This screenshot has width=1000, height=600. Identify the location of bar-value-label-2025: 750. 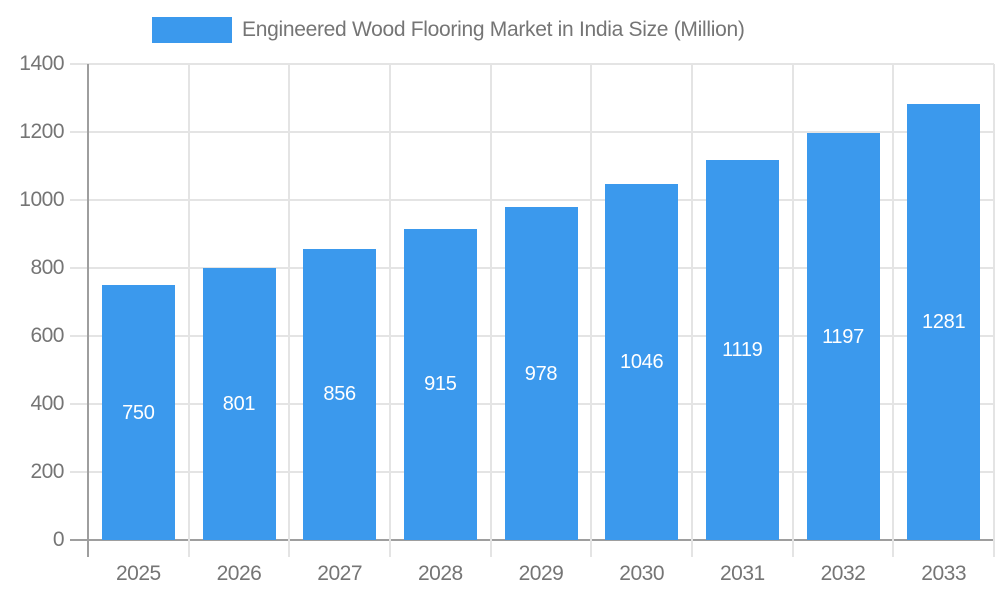
(138, 412).